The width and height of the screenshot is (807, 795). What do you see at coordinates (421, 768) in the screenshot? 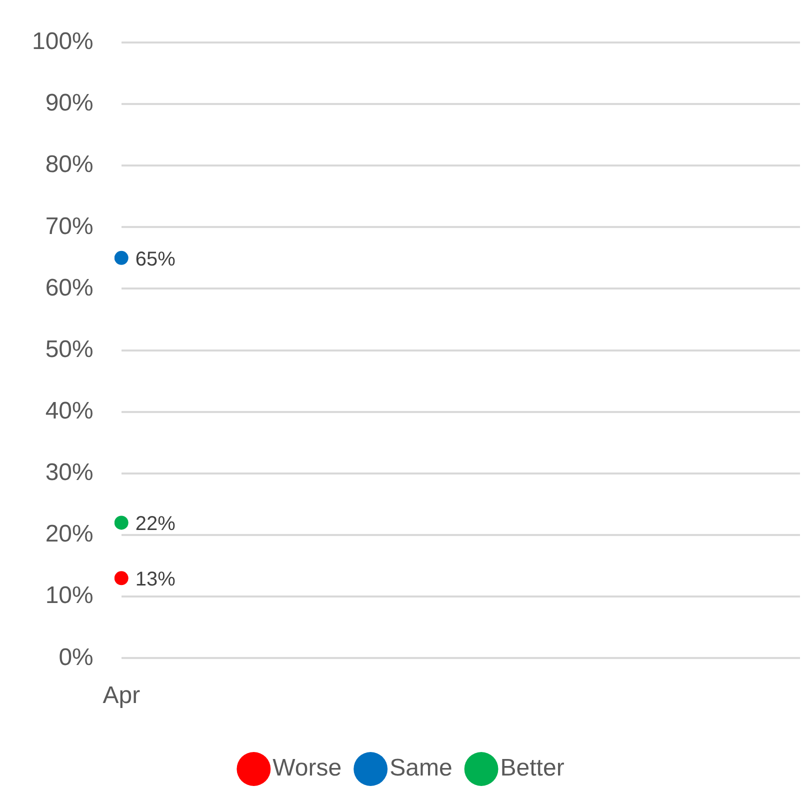
I see `legend-label: Same` at bounding box center [421, 768].